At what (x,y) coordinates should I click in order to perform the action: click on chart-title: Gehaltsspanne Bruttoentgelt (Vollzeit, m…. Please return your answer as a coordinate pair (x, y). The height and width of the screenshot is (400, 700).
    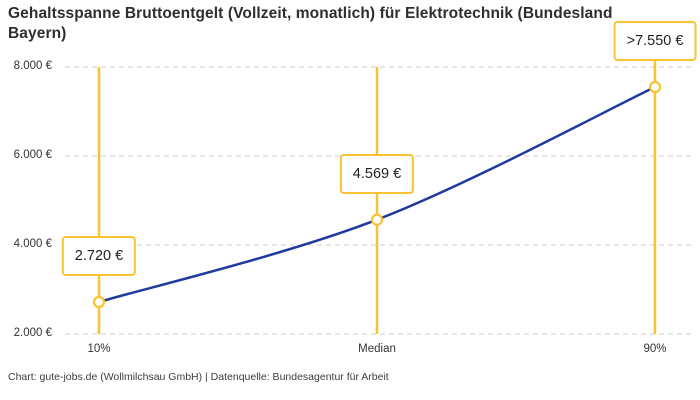
    Looking at the image, I should click on (310, 24).